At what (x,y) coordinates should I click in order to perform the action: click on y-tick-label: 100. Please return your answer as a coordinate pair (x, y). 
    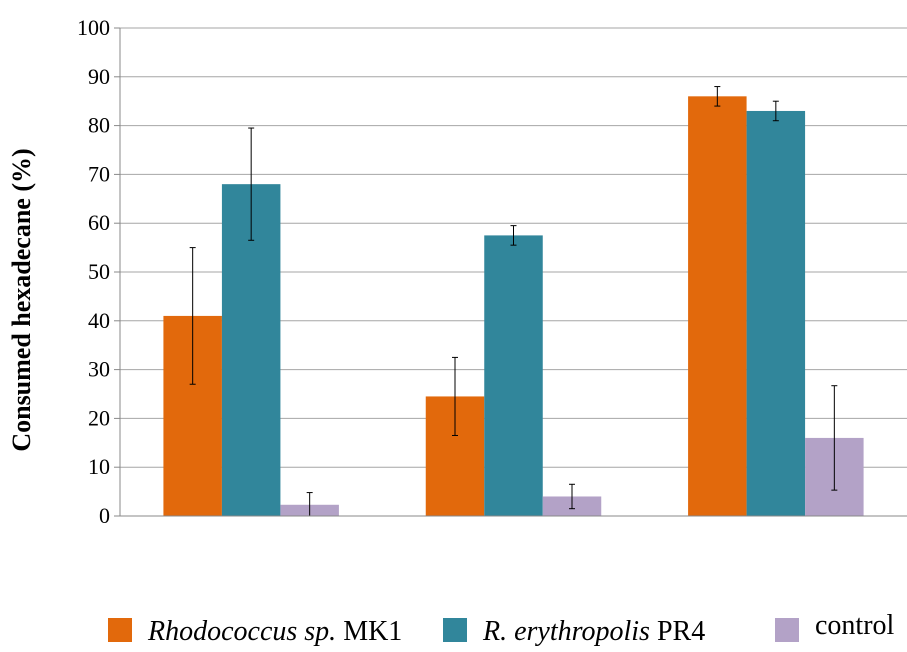
    Looking at the image, I should click on (93, 27).